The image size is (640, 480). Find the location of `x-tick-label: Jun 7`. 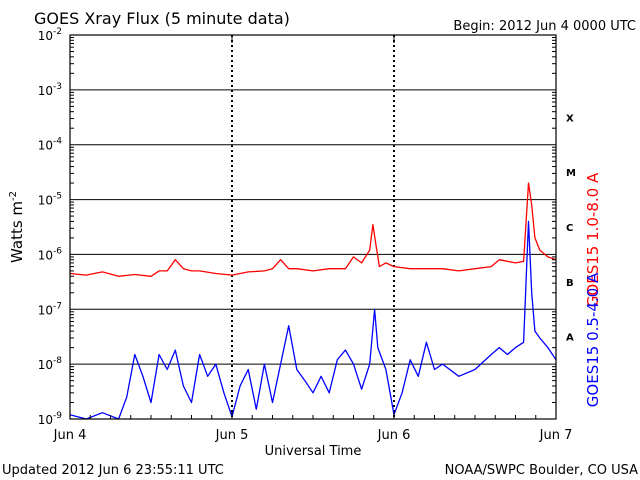

x-tick-label: Jun 7 is located at coordinates (556, 435).